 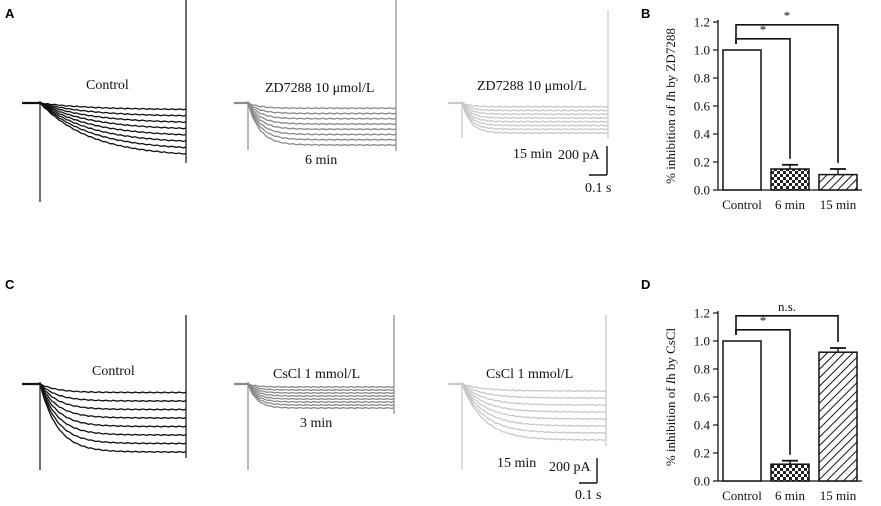 What do you see at coordinates (579, 155) in the screenshot?
I see `scalebar-a-current: 200 pA` at bounding box center [579, 155].